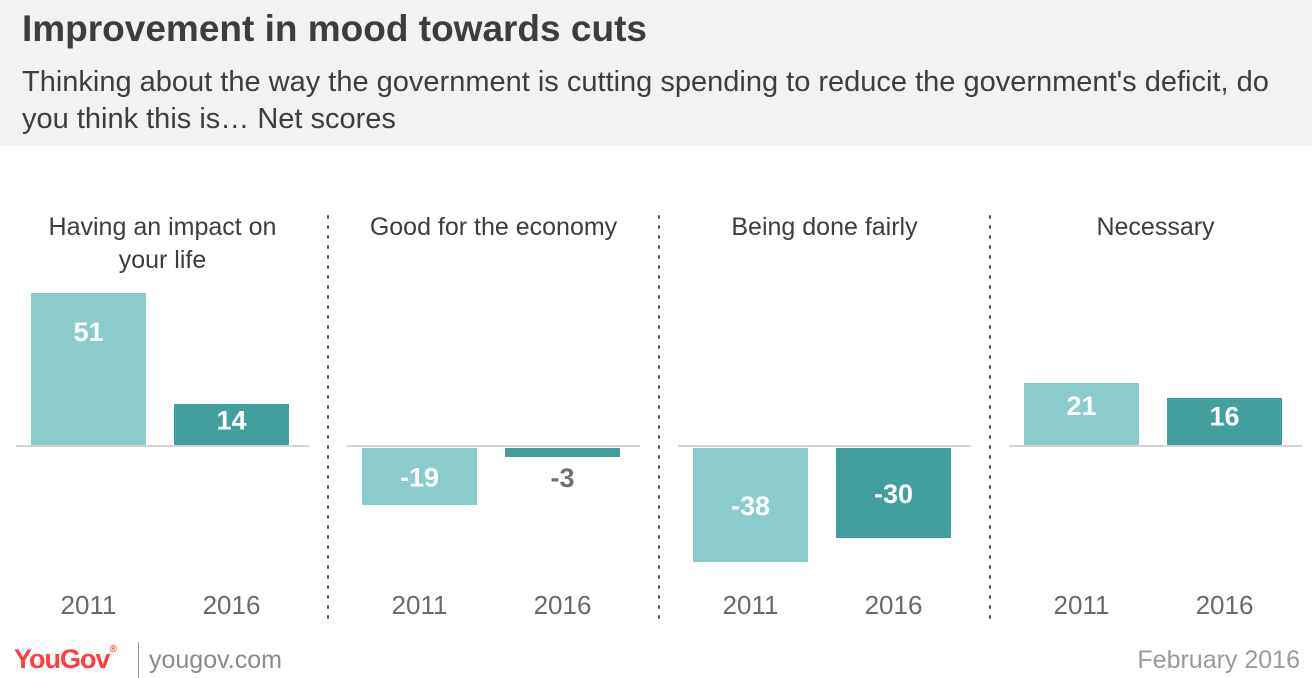 This screenshot has width=1312, height=678. I want to click on data-label: 21, so click(1081, 406).